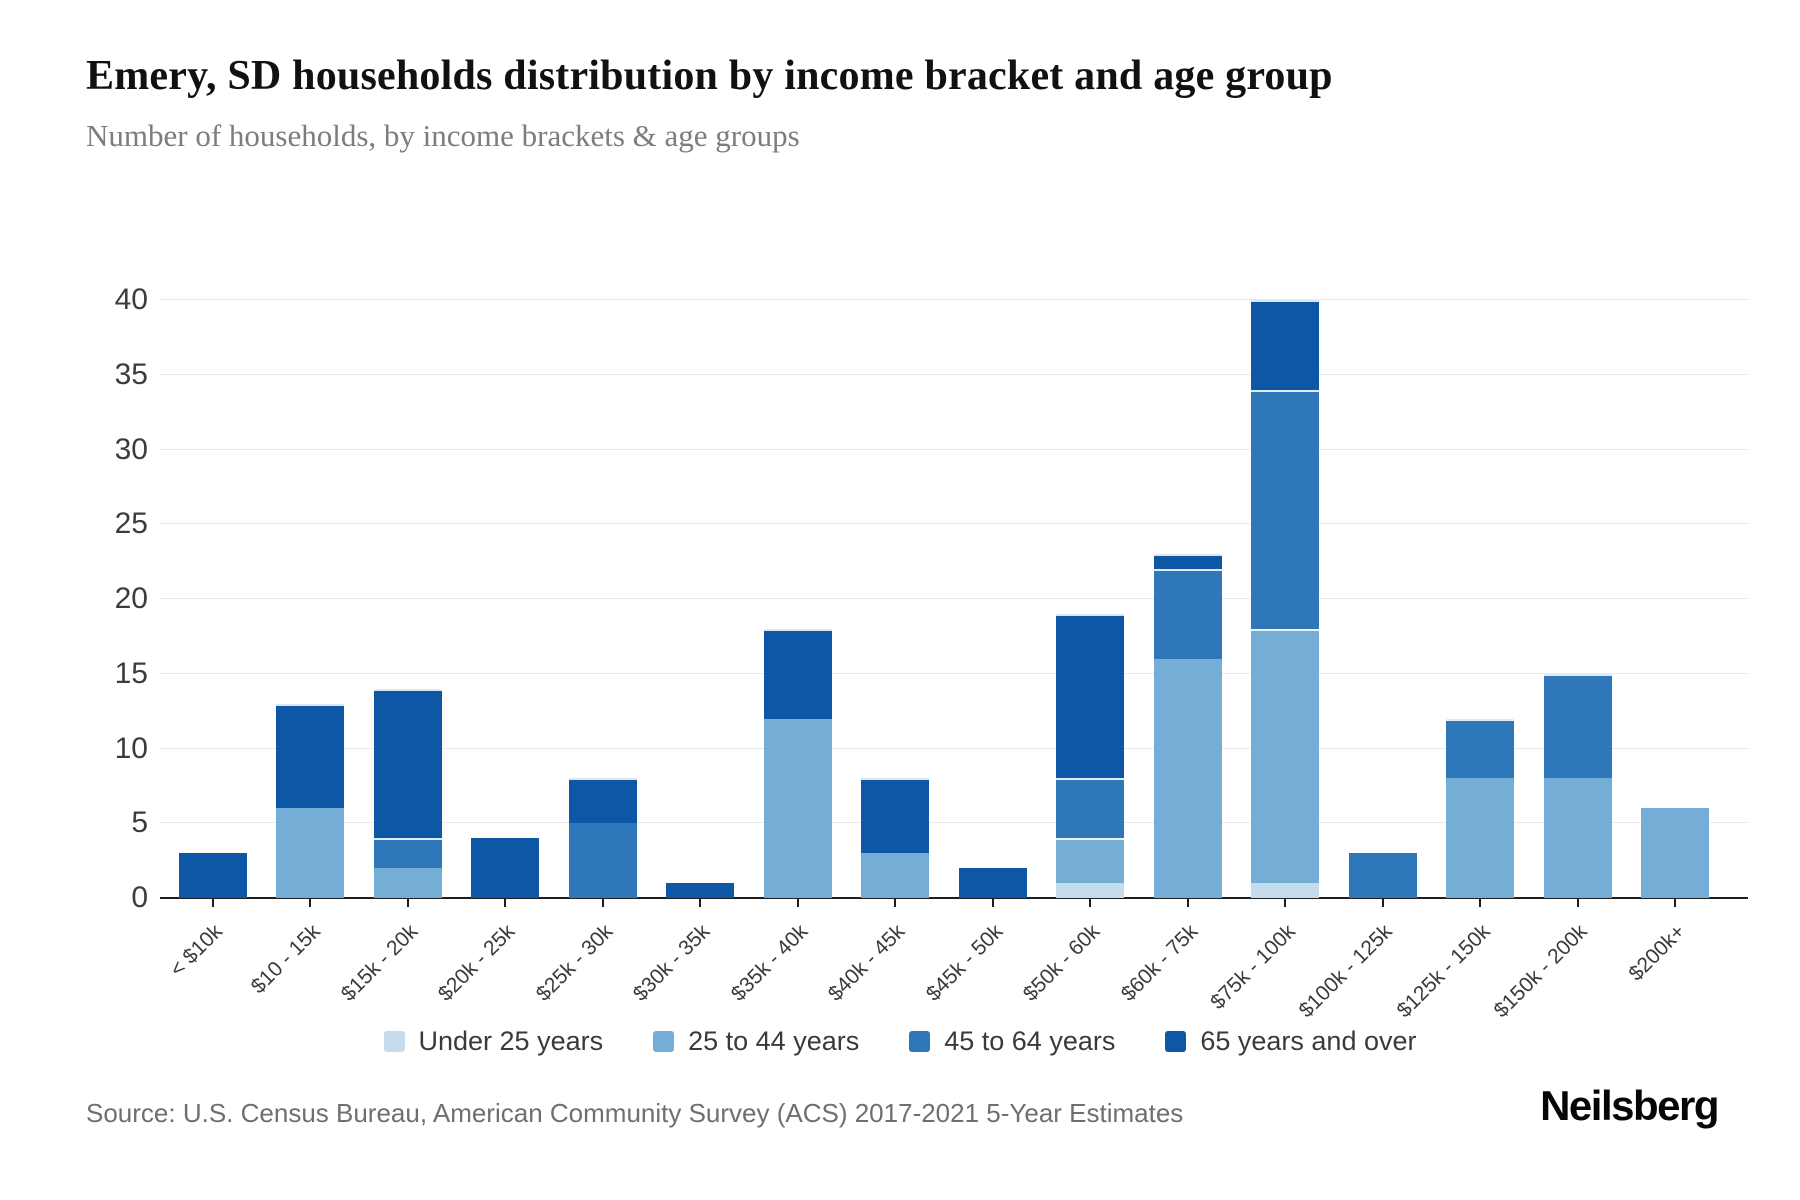 The image size is (1800, 1200). What do you see at coordinates (1308, 1041) in the screenshot?
I see `legend-label: 65 years and over` at bounding box center [1308, 1041].